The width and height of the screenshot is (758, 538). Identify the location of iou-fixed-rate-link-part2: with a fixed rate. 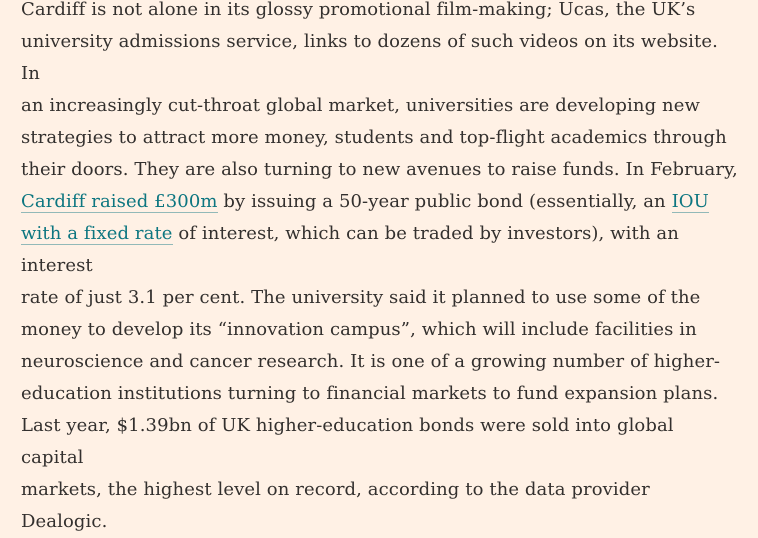
(97, 234).